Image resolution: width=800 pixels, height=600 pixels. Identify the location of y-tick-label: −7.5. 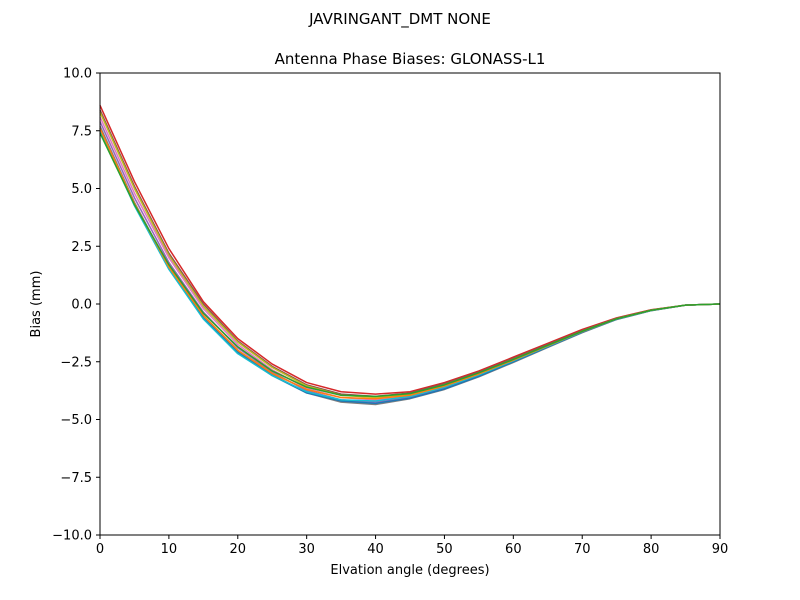
(76, 478).